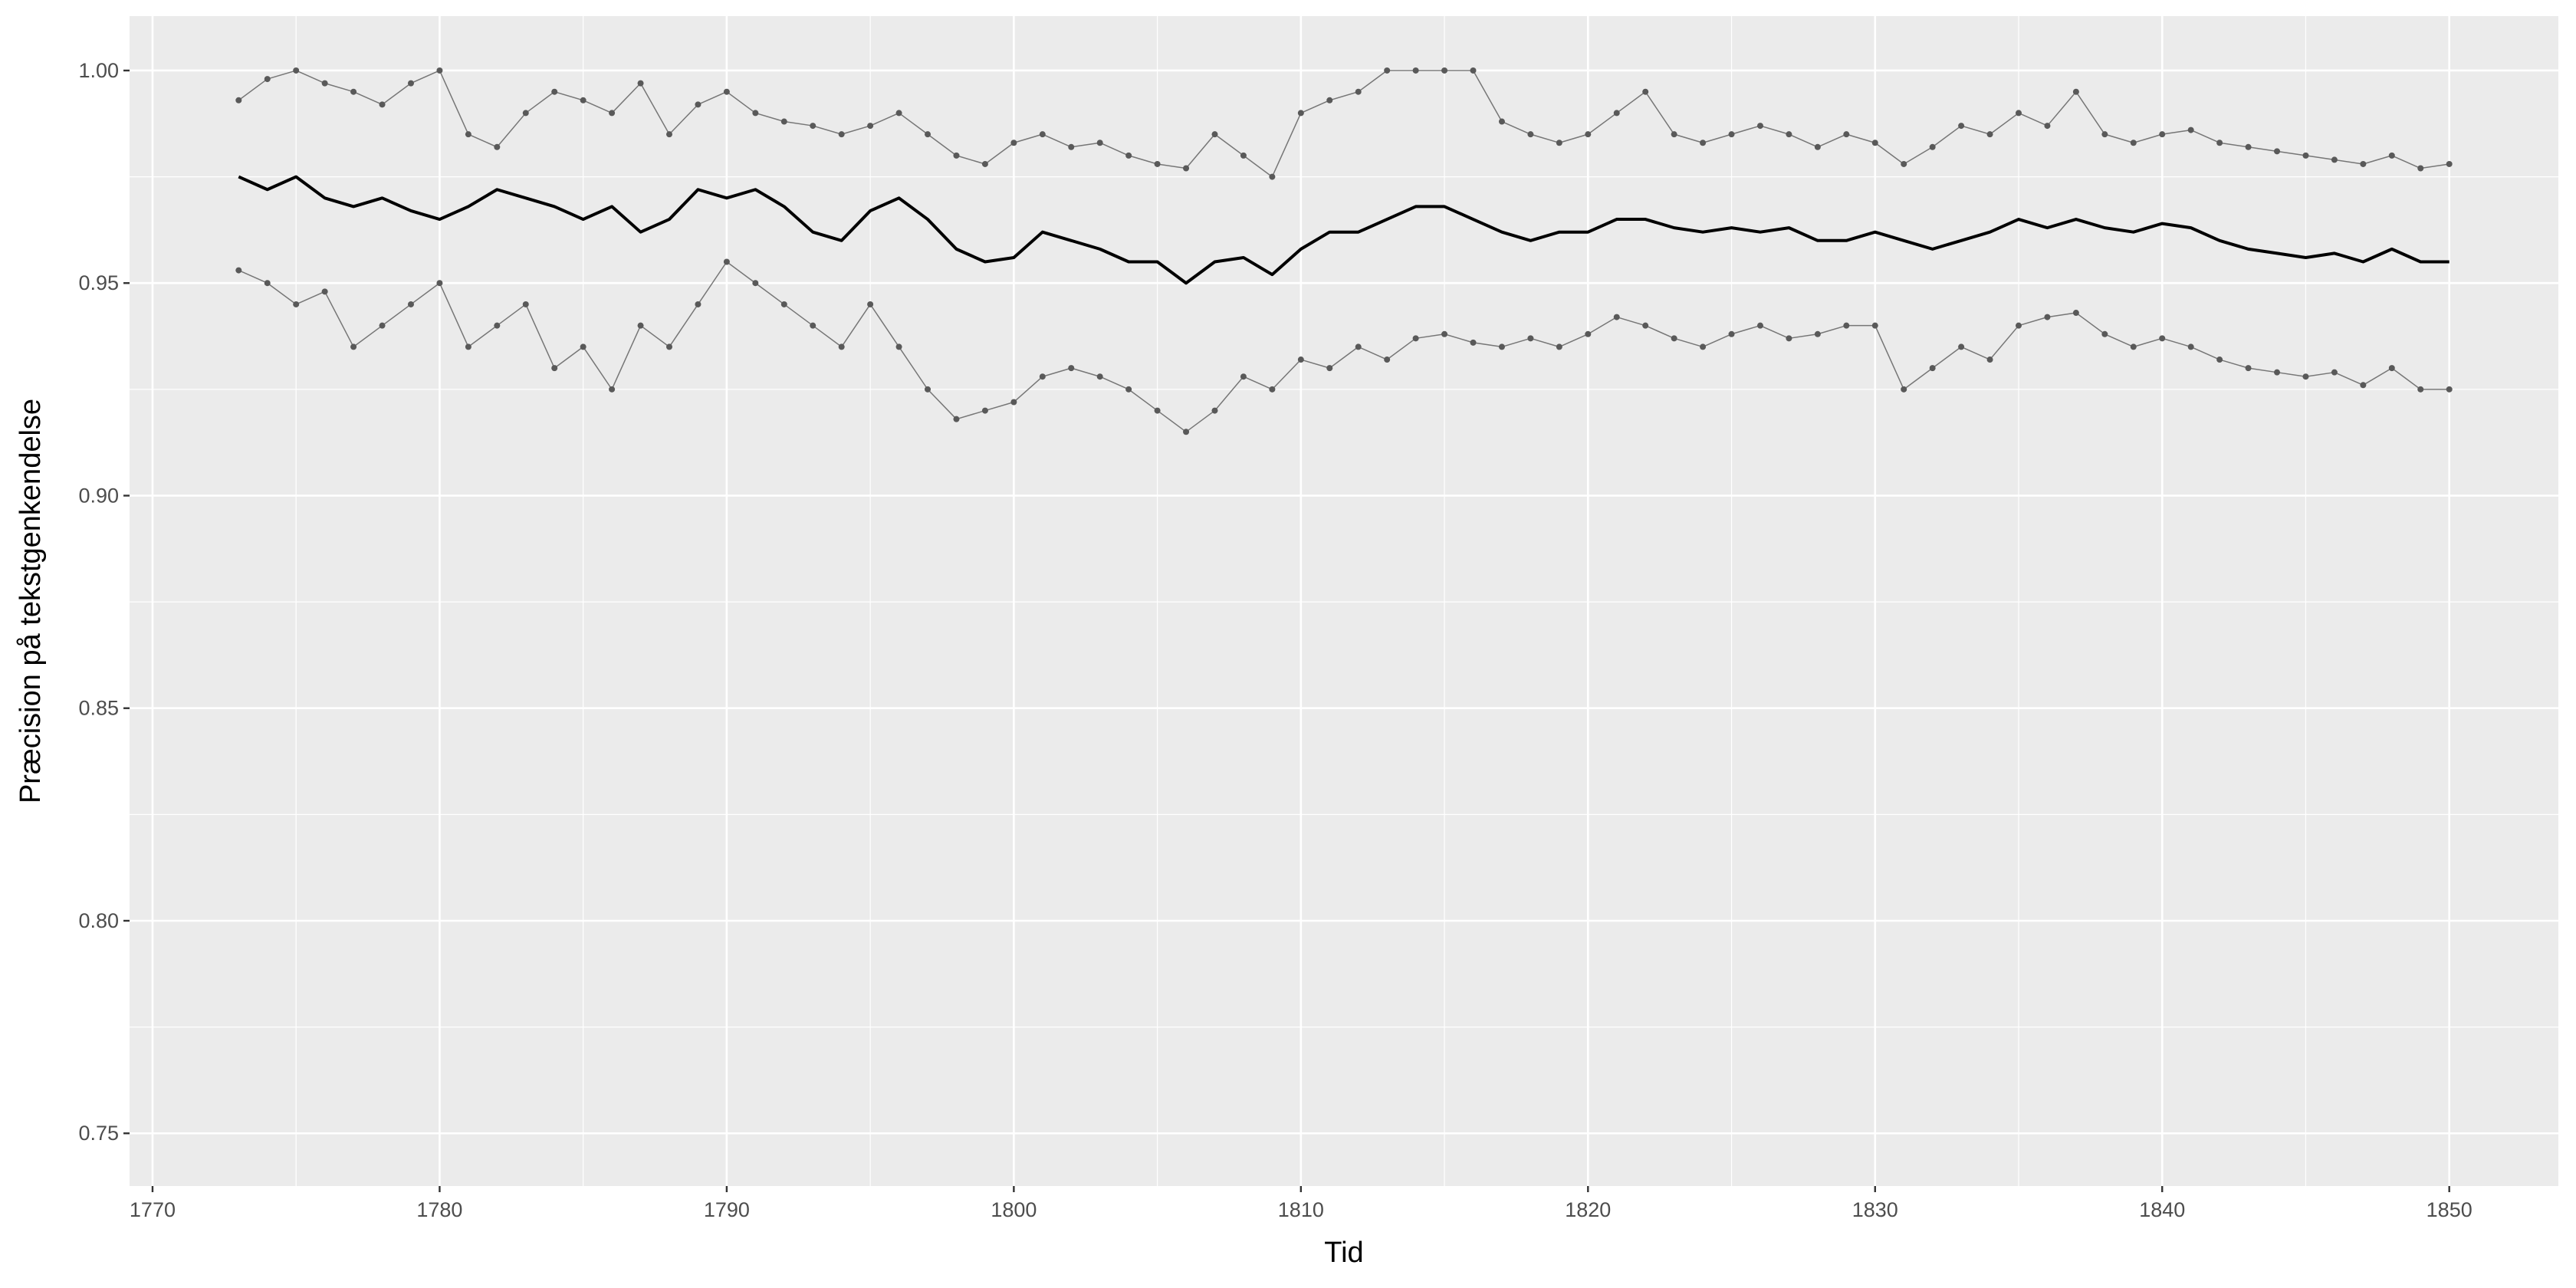 This screenshot has height=1288, width=2576. I want to click on x-tick-label: 1830, so click(1875, 1210).